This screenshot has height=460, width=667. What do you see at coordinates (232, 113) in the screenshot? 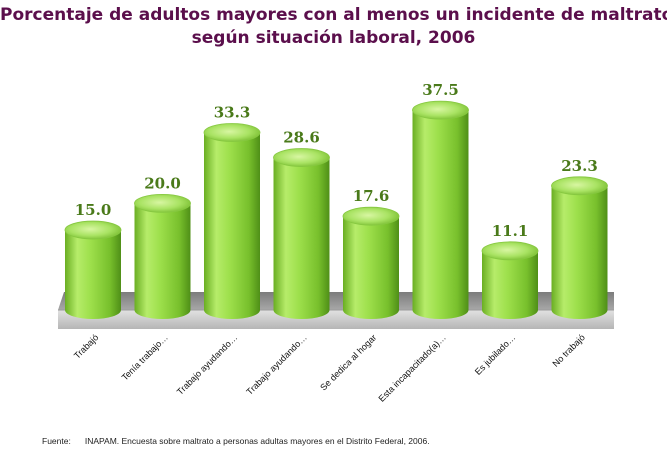
I see `value-label: 33.3` at bounding box center [232, 113].